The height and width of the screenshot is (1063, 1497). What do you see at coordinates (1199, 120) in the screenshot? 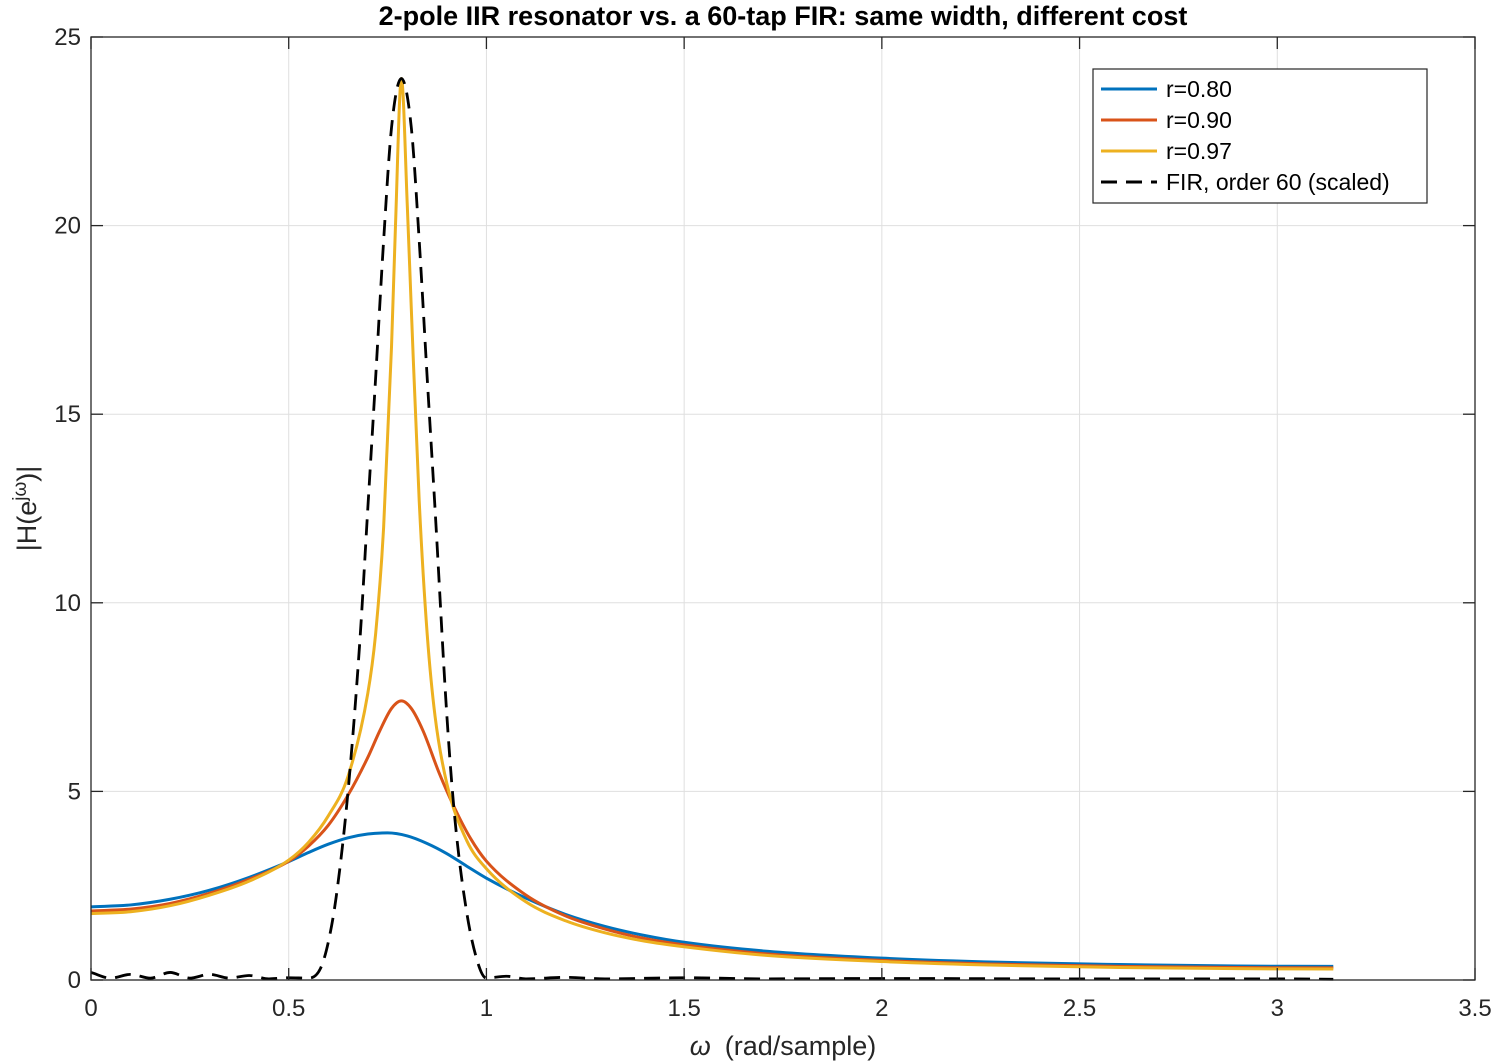
I see `legend-entry-label: r=0.90` at bounding box center [1199, 120].